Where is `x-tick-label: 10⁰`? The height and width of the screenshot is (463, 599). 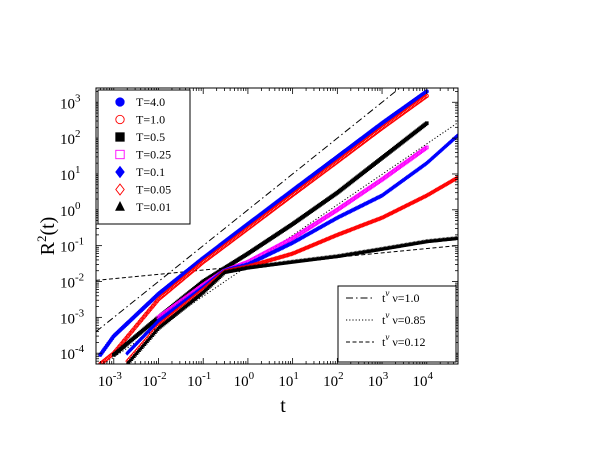
x-tick-label: 10⁰ is located at coordinates (244, 380).